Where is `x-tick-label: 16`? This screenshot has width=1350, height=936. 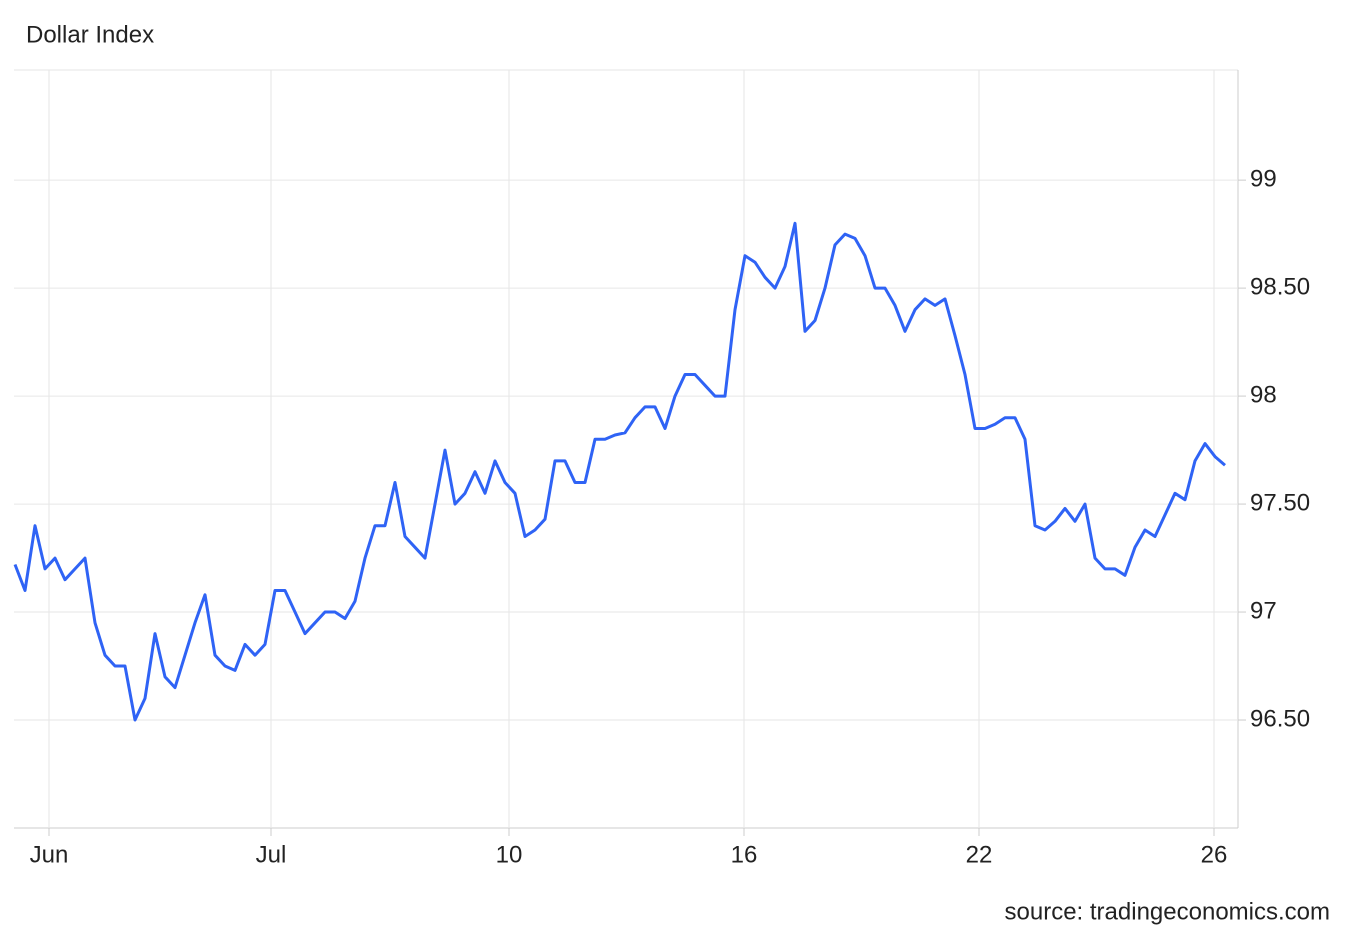
x-tick-label: 16 is located at coordinates (744, 854).